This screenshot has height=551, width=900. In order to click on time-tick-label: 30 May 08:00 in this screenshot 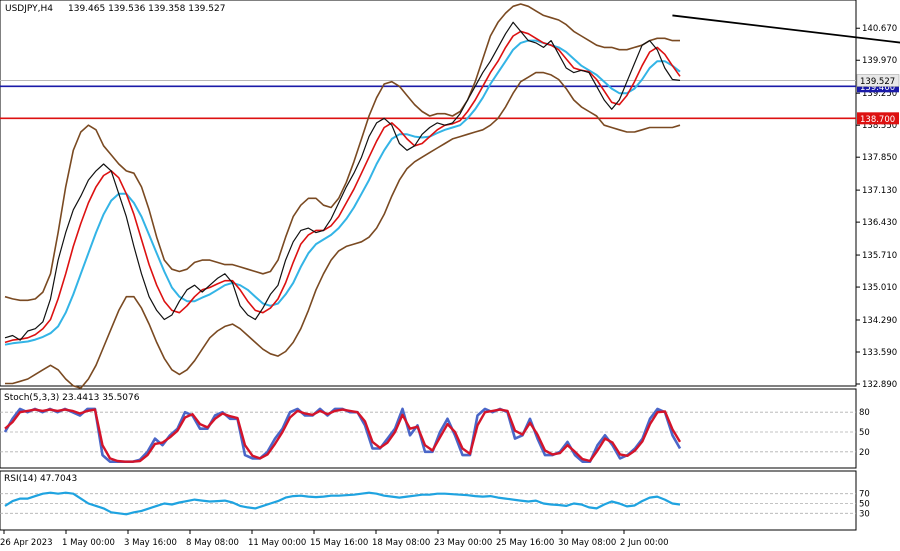, I will do `click(587, 543)`.